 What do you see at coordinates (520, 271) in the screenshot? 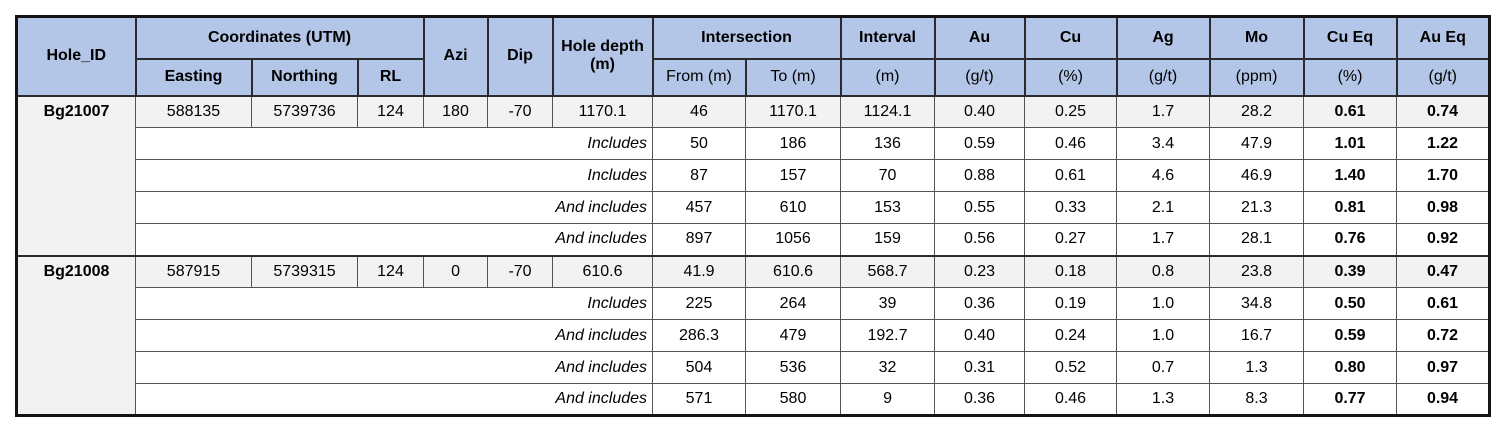
I see `cell-dip: -70` at bounding box center [520, 271].